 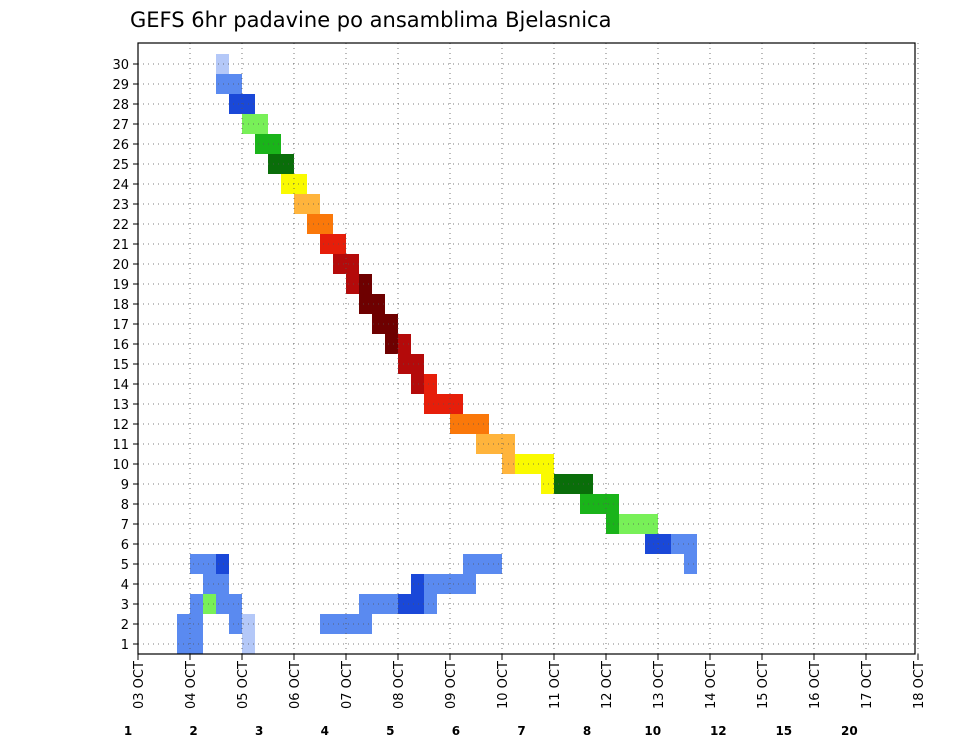 I want to click on legend-label: 3, so click(x=259, y=731).